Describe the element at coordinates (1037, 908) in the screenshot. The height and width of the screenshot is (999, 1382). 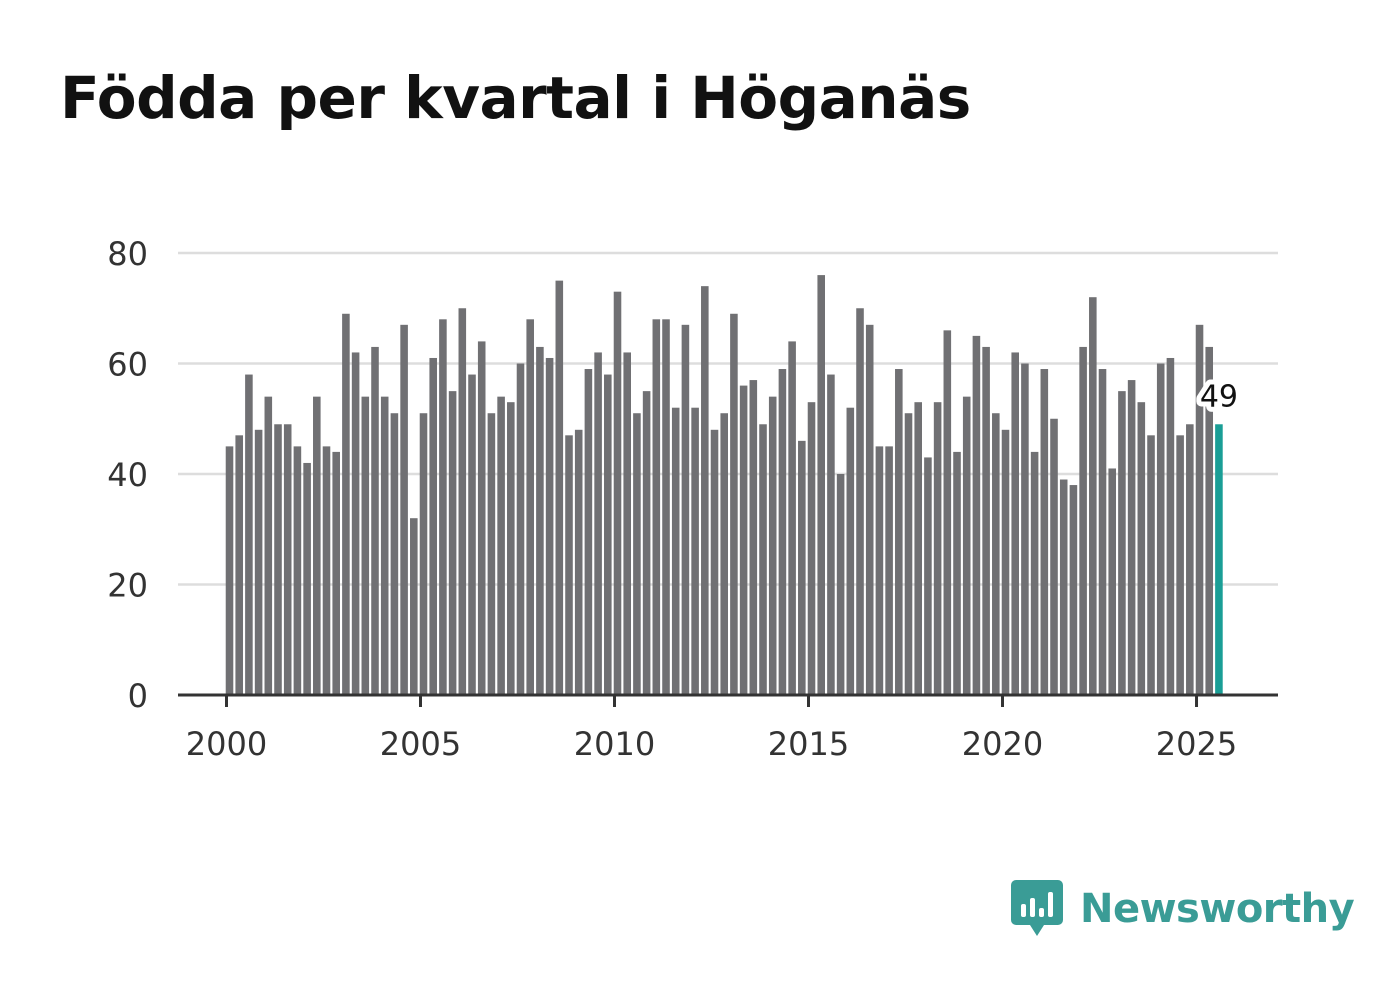
I see `newsworthy-logo-icon` at that location.